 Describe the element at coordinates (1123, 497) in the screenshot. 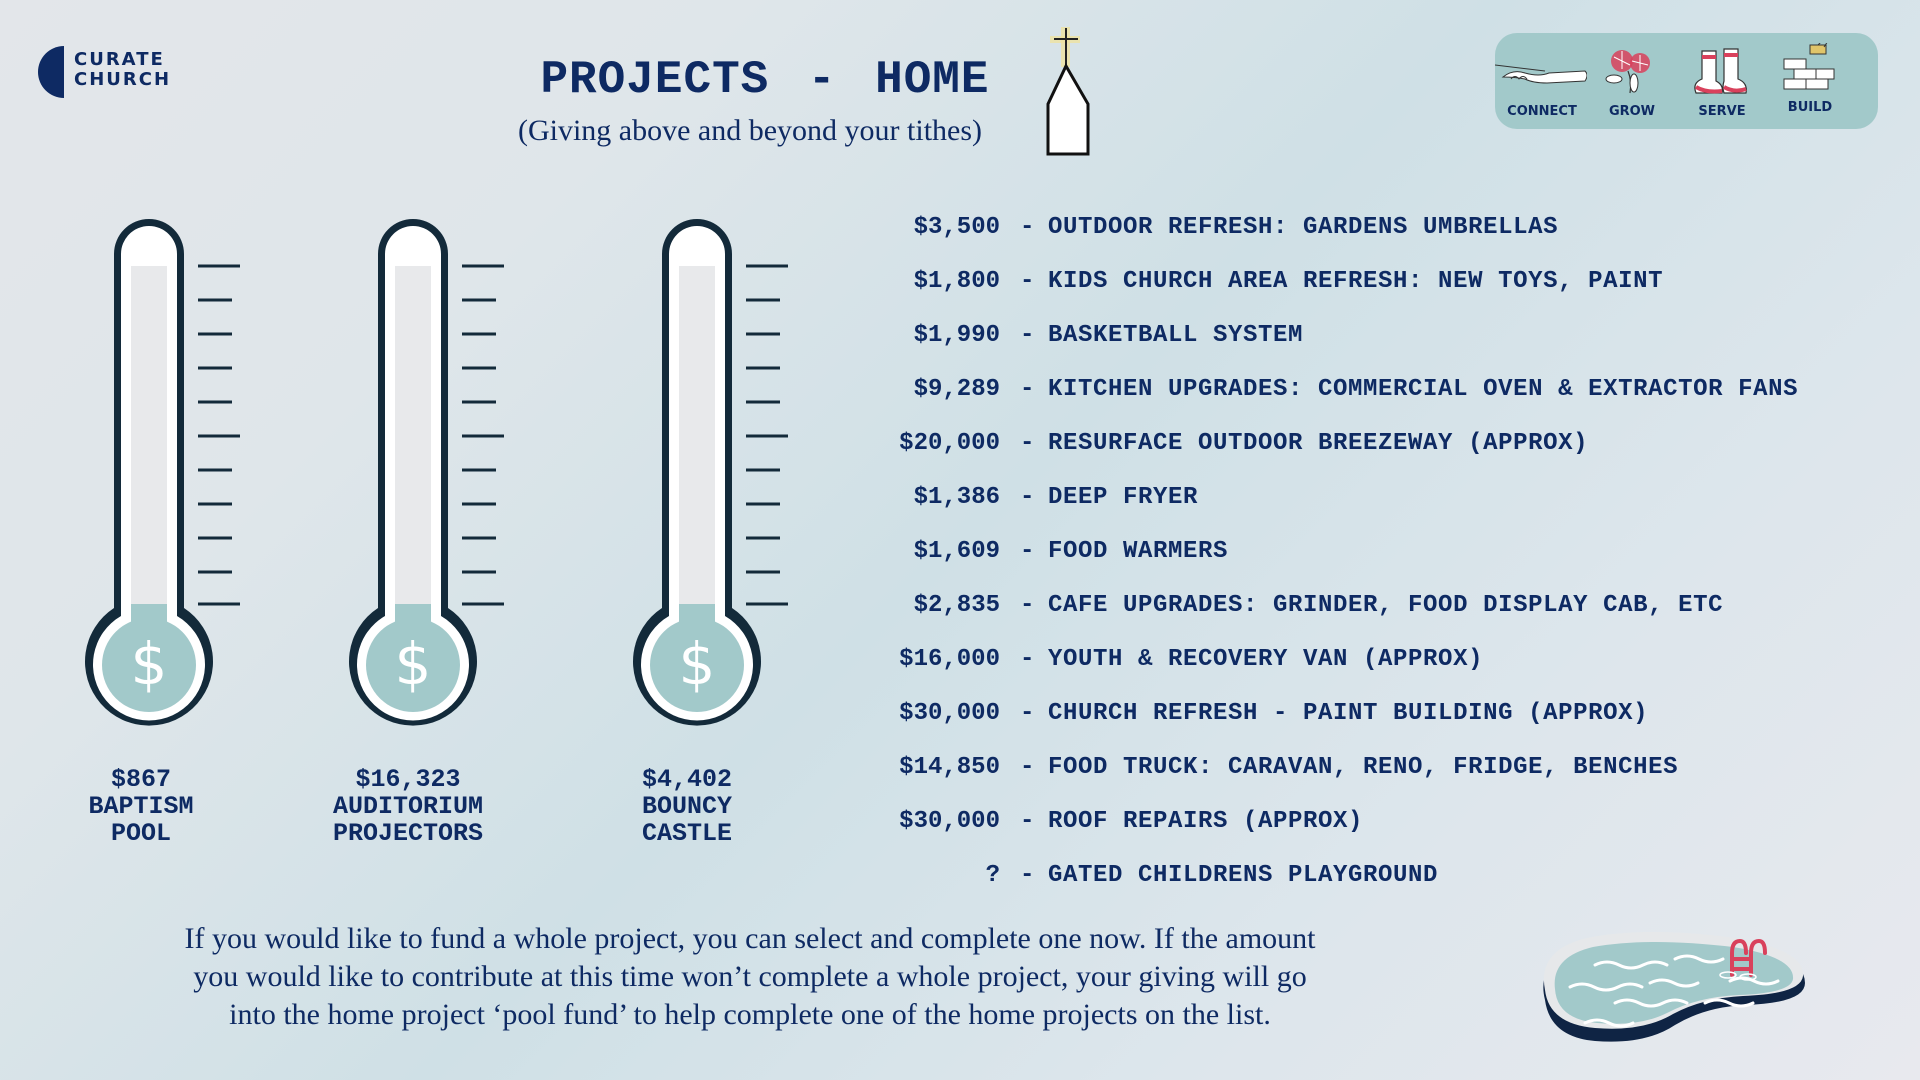

I see `project-description: DEEP FRYER` at that location.